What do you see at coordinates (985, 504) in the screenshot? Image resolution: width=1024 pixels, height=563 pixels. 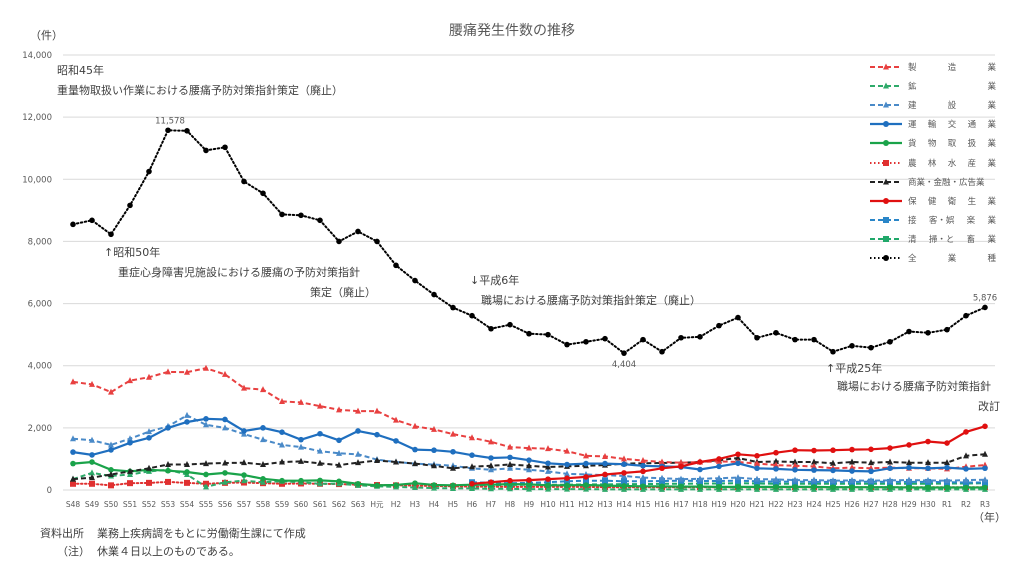 I see `x-tick-label: R3` at bounding box center [985, 504].